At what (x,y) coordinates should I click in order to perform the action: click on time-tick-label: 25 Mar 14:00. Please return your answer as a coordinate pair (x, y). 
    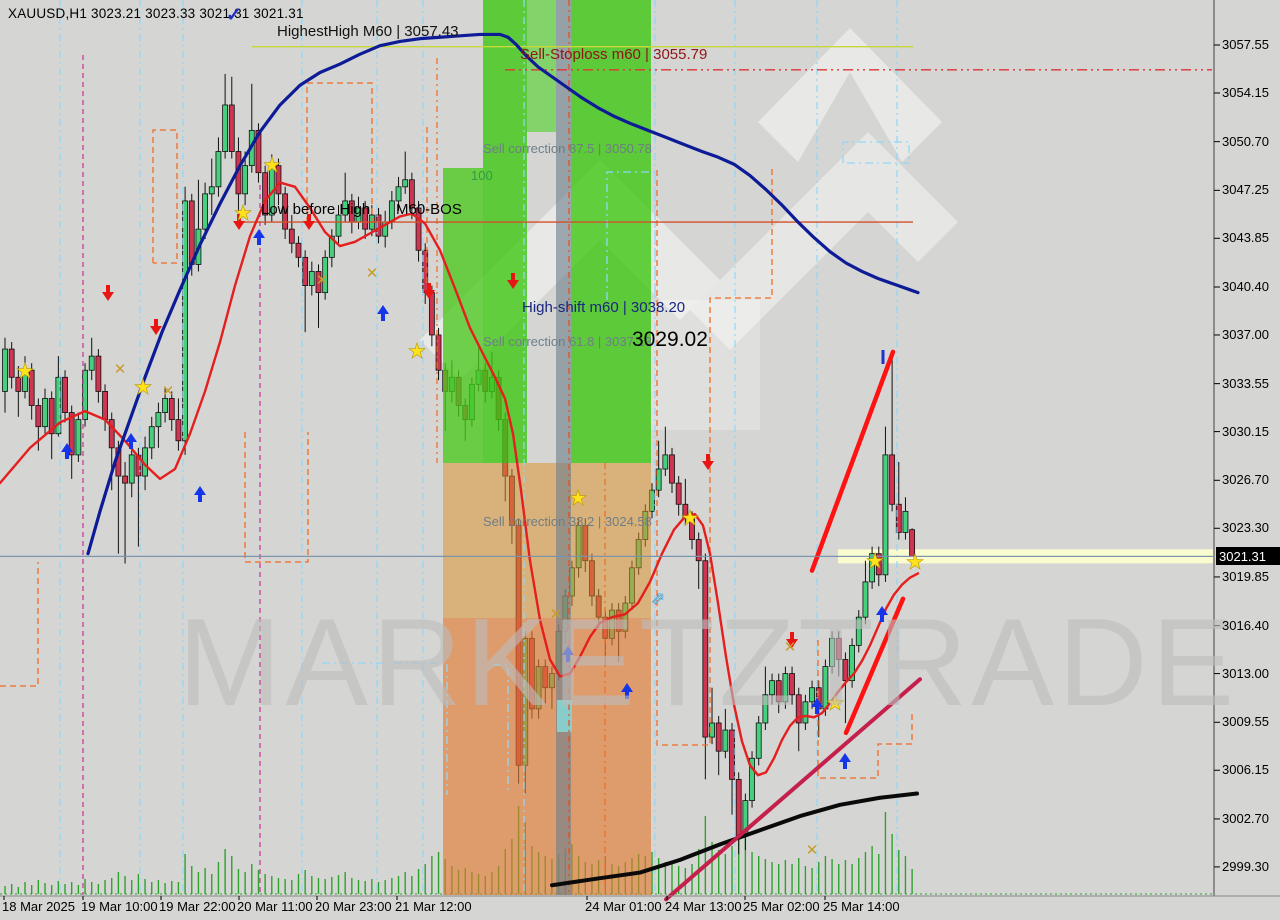
    Looking at the image, I should click on (861, 906).